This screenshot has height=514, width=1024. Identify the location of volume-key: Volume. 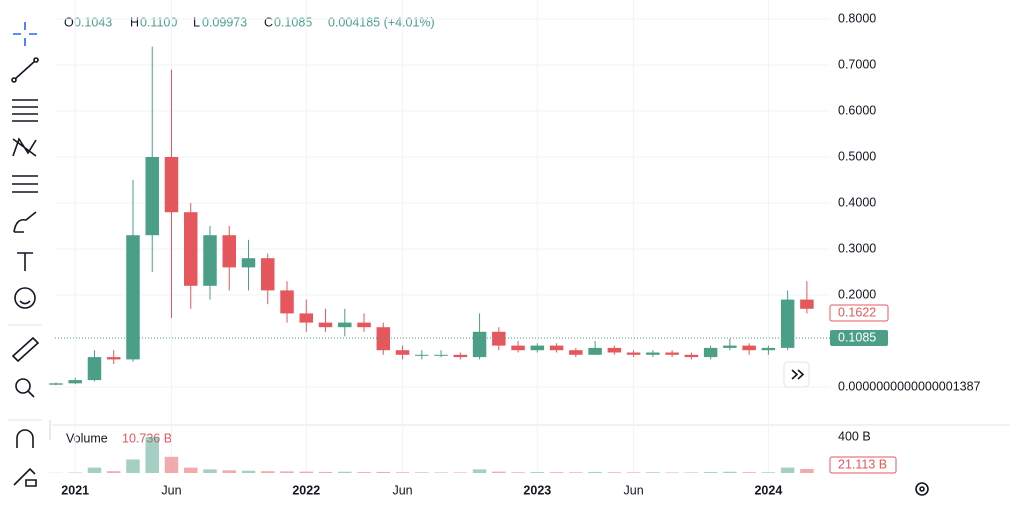
(87, 438).